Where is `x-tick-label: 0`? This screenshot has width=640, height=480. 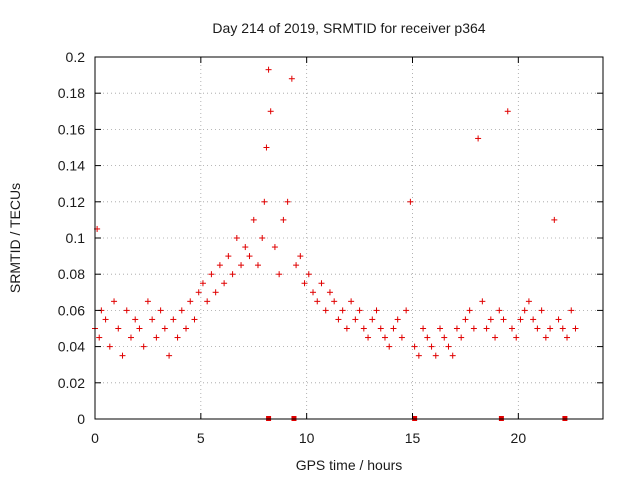 x-tick-label: 0 is located at coordinates (95, 438).